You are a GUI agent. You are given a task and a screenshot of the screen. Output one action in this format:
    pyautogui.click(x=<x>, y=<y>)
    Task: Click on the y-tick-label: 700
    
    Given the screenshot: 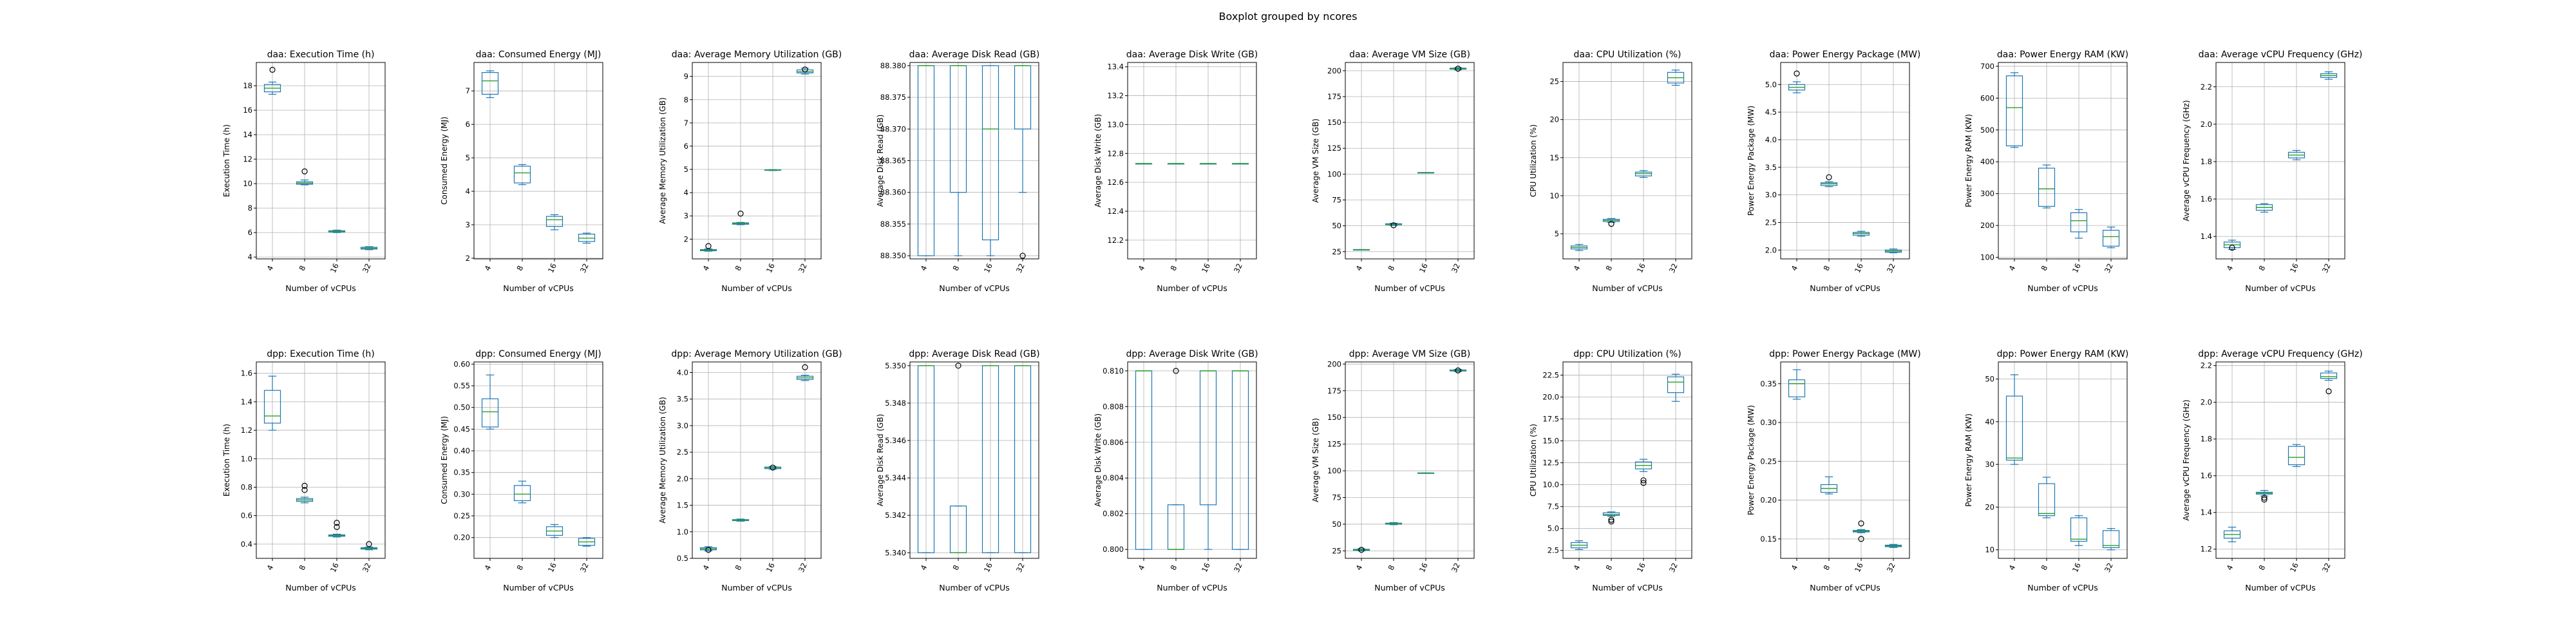 What is the action you would take?
    pyautogui.click(x=1987, y=66)
    